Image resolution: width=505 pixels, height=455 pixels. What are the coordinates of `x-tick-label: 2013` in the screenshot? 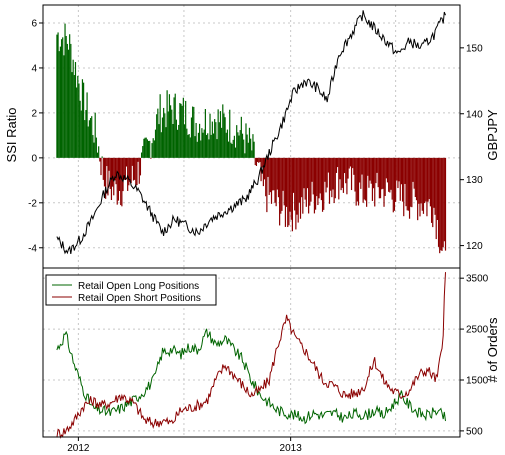 It's located at (291, 448).